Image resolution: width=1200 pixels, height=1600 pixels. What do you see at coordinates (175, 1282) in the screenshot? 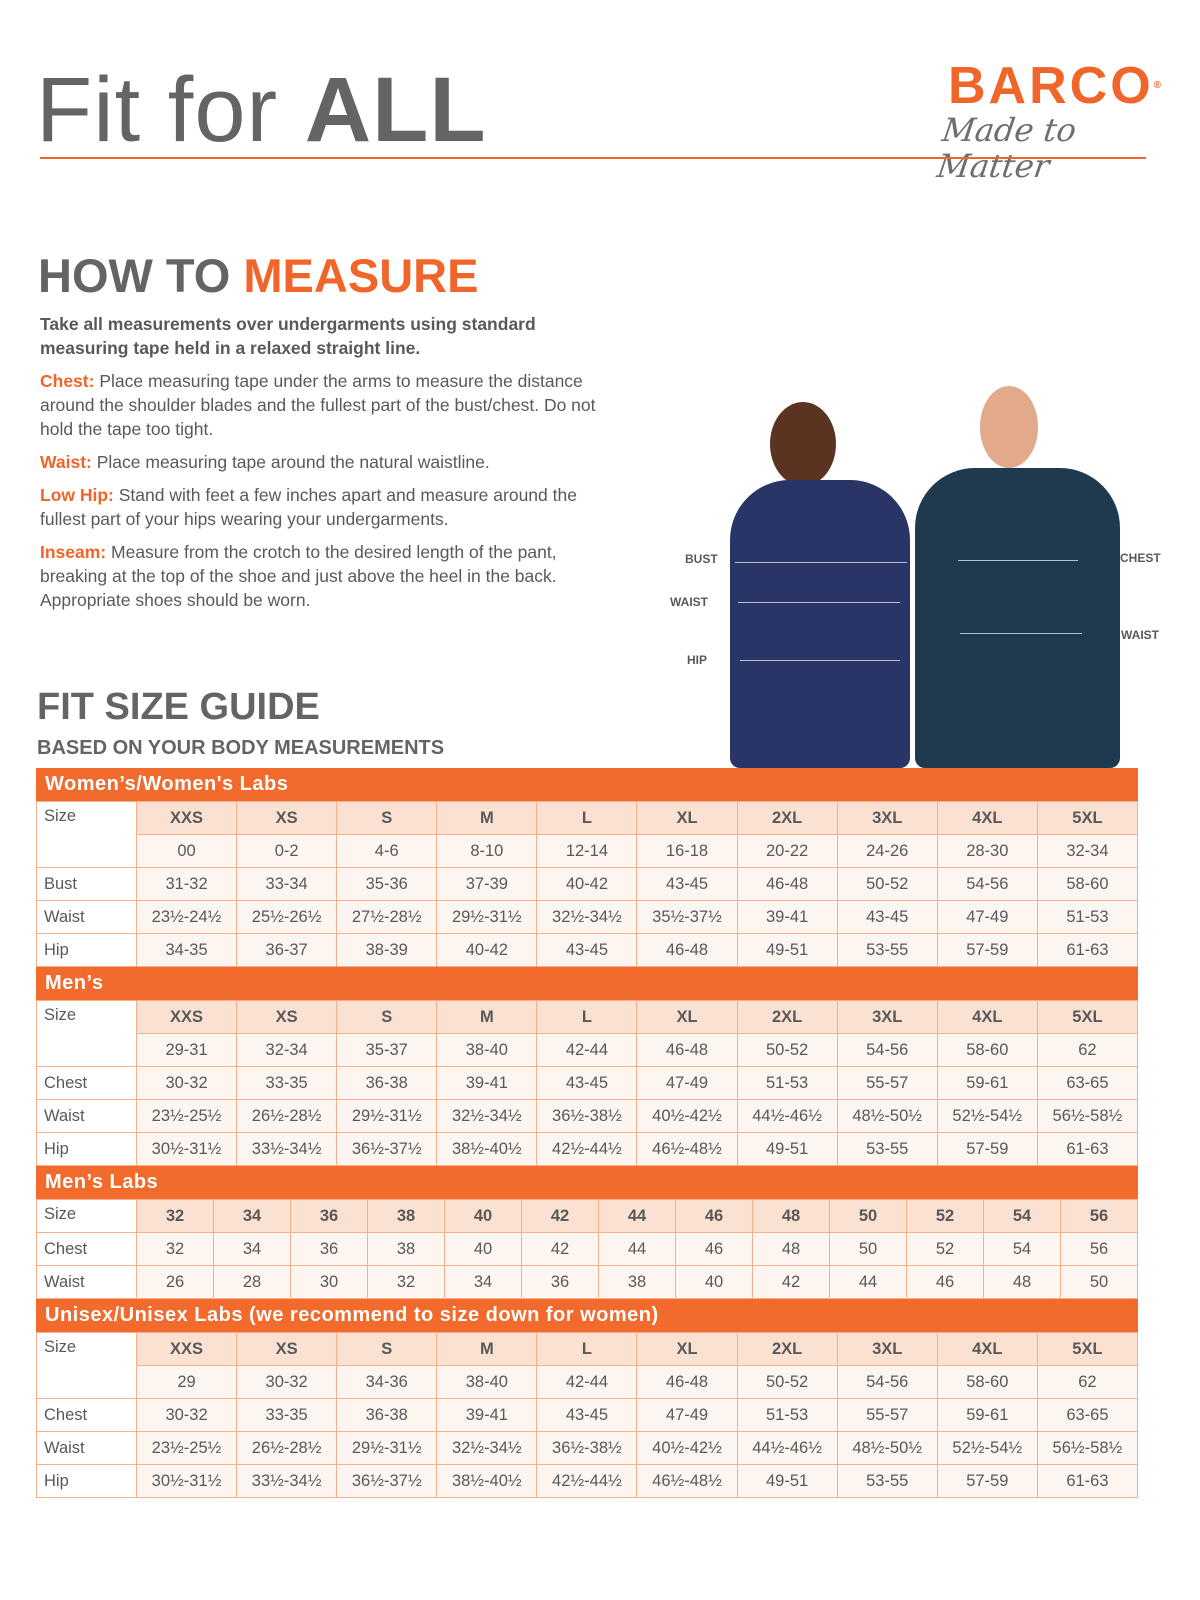
I see `measurement-cell: 26` at bounding box center [175, 1282].